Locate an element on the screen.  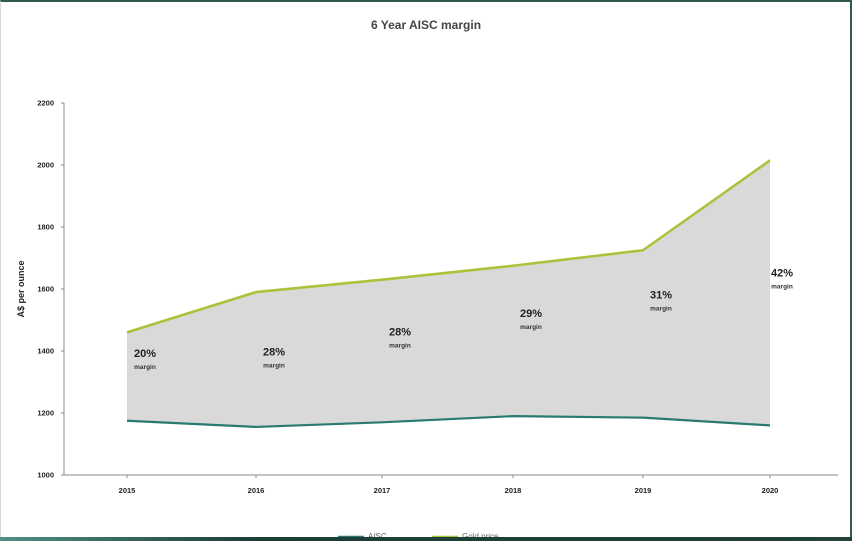
y-tick-label: 1600 is located at coordinates (45, 289).